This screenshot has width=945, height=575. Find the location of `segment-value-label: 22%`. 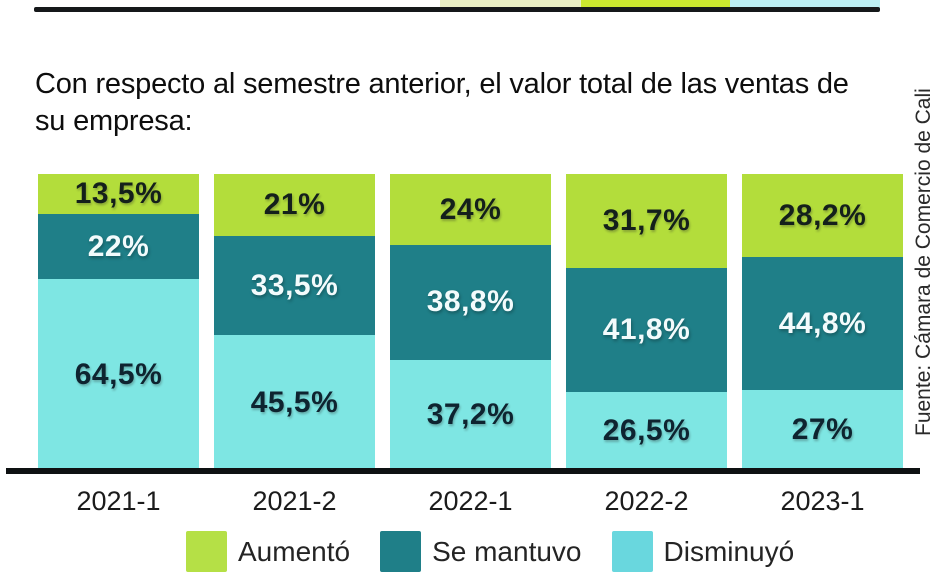

segment-value-label: 22% is located at coordinates (118, 246).